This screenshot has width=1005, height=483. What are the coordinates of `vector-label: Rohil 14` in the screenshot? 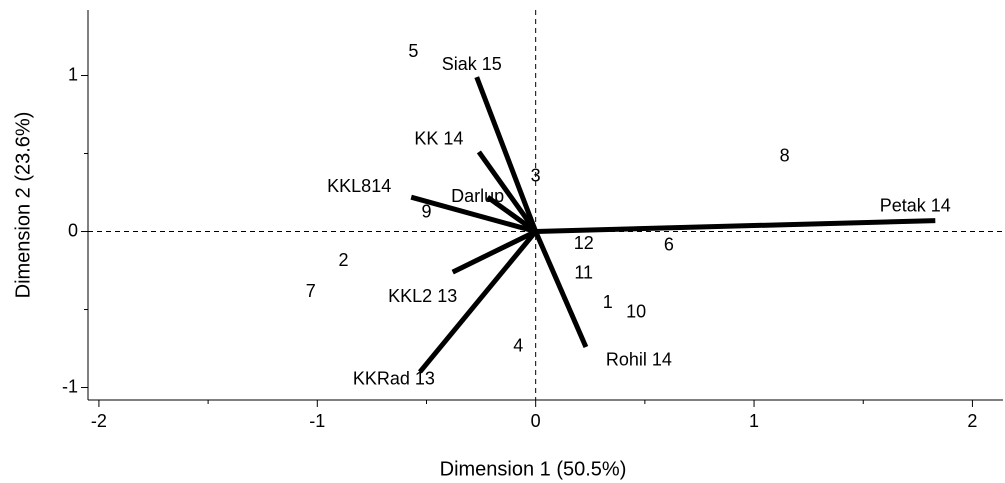 It's located at (639, 360).